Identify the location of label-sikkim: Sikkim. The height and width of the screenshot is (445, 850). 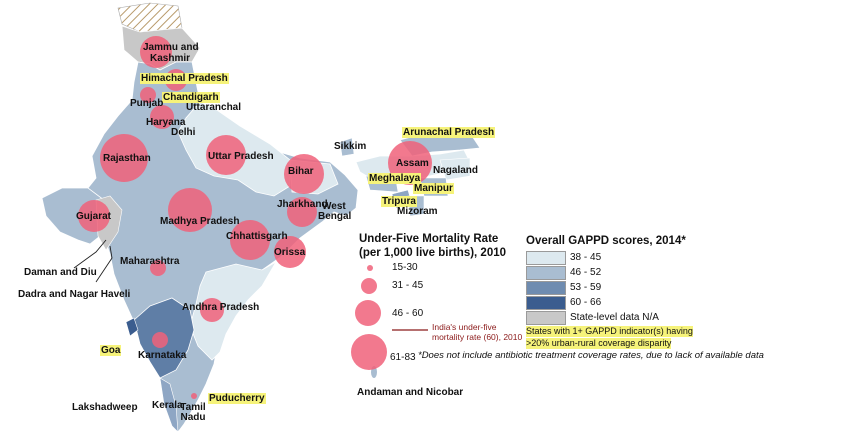
(350, 146).